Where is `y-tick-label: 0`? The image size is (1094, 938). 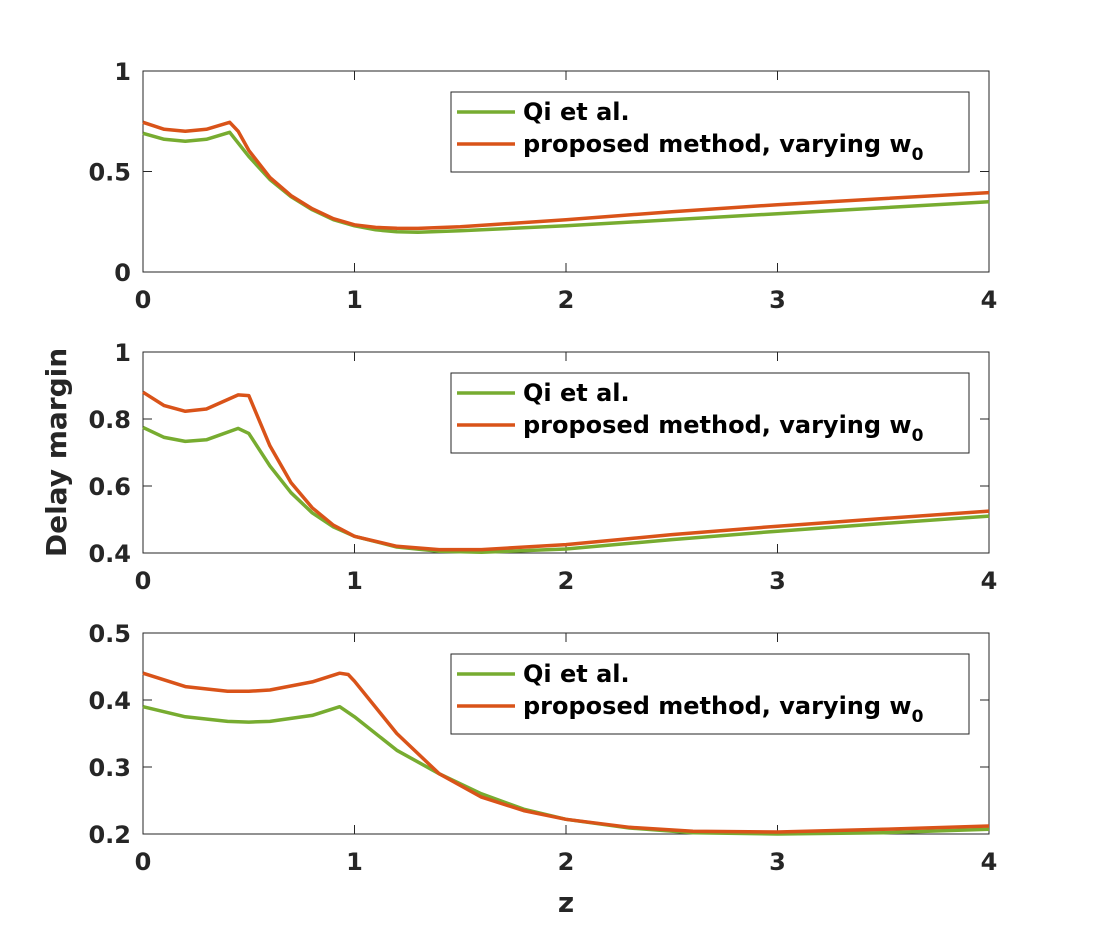
y-tick-label: 0 is located at coordinates (122, 273).